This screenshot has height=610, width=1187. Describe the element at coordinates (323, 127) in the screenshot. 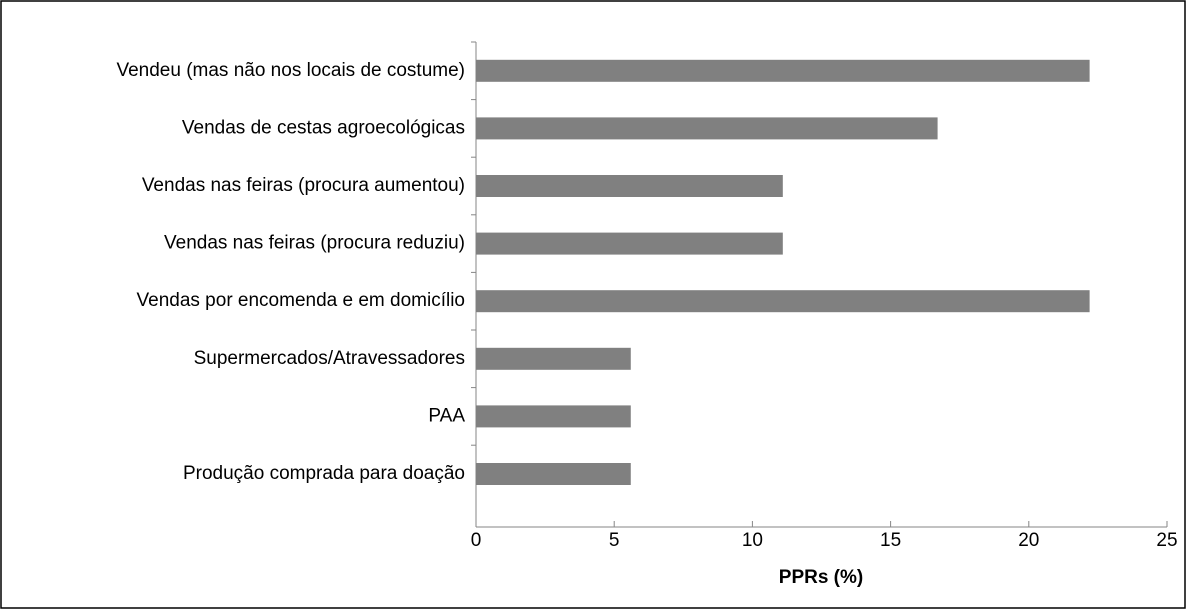

I see `y-tick-label: Vendas de cestas agroecológicas` at that location.